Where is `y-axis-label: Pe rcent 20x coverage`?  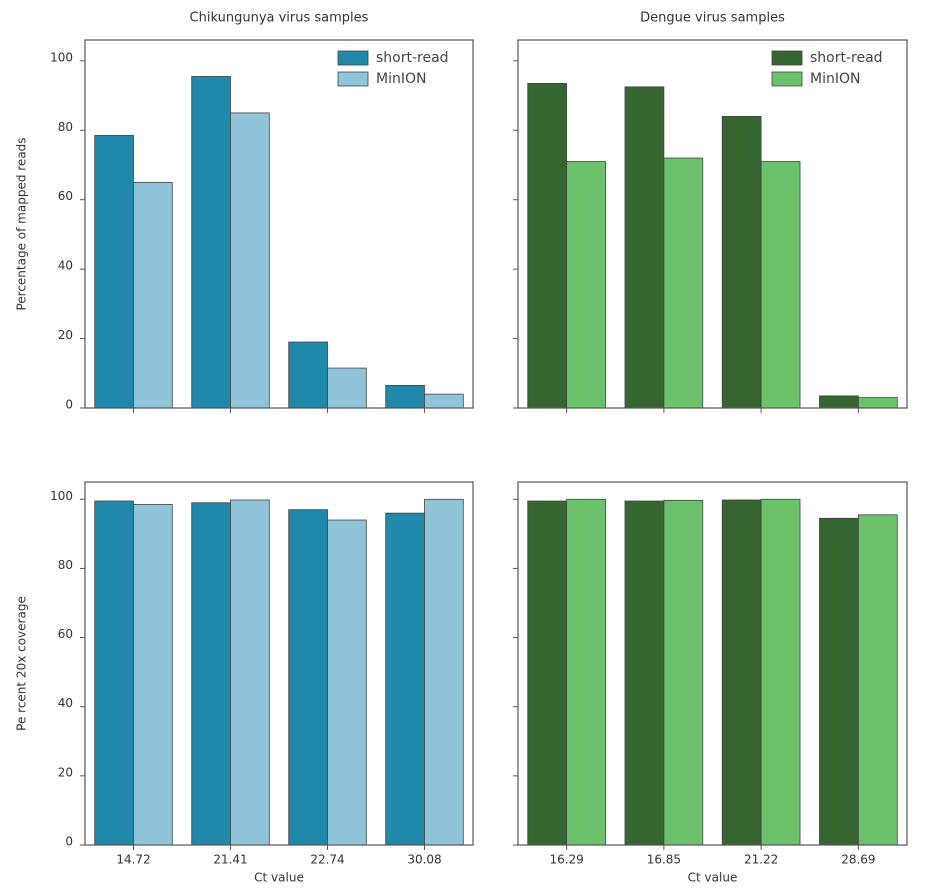 y-axis-label: Pe rcent 20x coverage is located at coordinates (22, 663).